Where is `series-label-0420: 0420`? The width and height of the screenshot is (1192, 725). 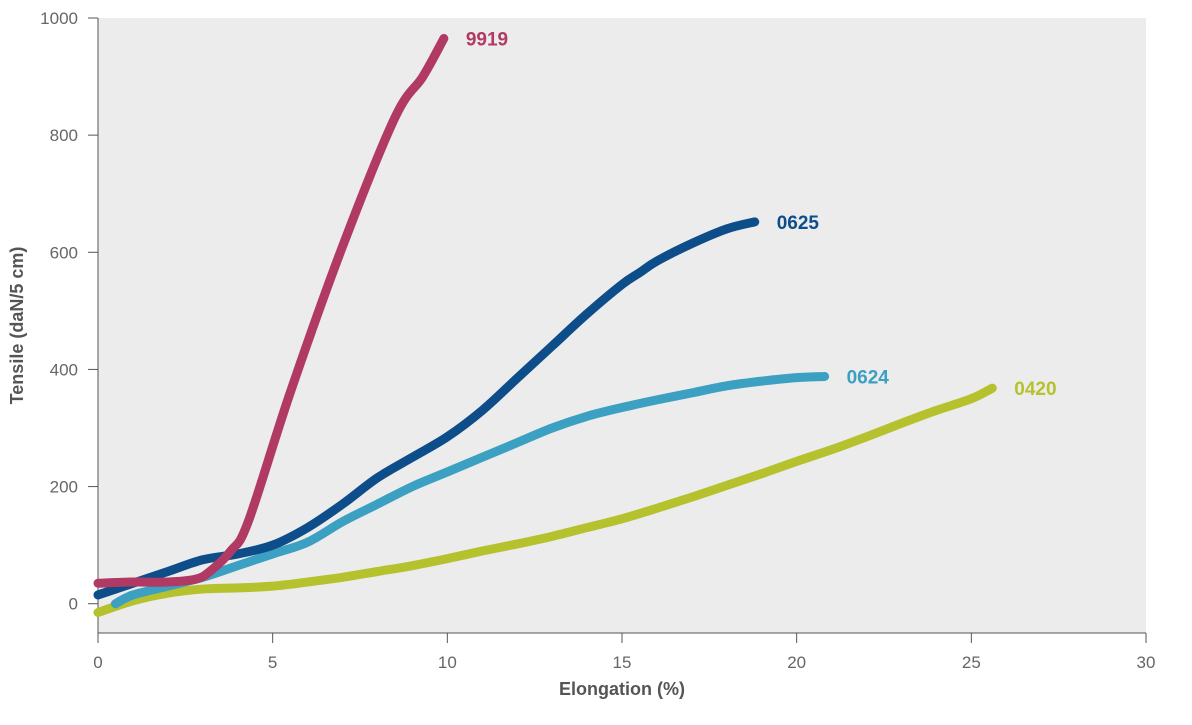
series-label-0420: 0420 is located at coordinates (1035, 389).